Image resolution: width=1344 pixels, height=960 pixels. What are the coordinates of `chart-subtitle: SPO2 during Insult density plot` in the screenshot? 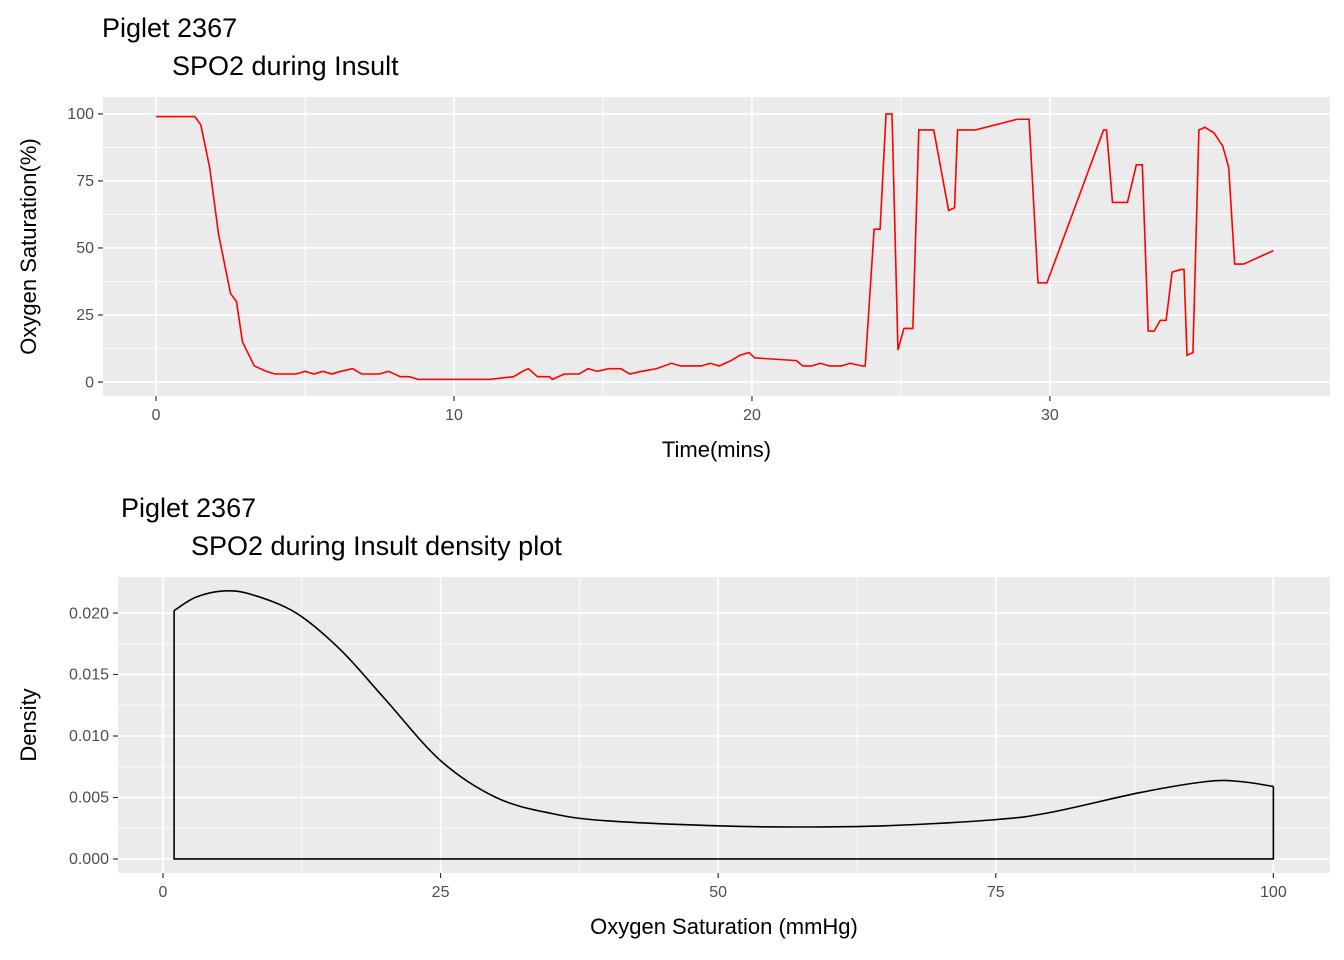 It's located at (376, 546).